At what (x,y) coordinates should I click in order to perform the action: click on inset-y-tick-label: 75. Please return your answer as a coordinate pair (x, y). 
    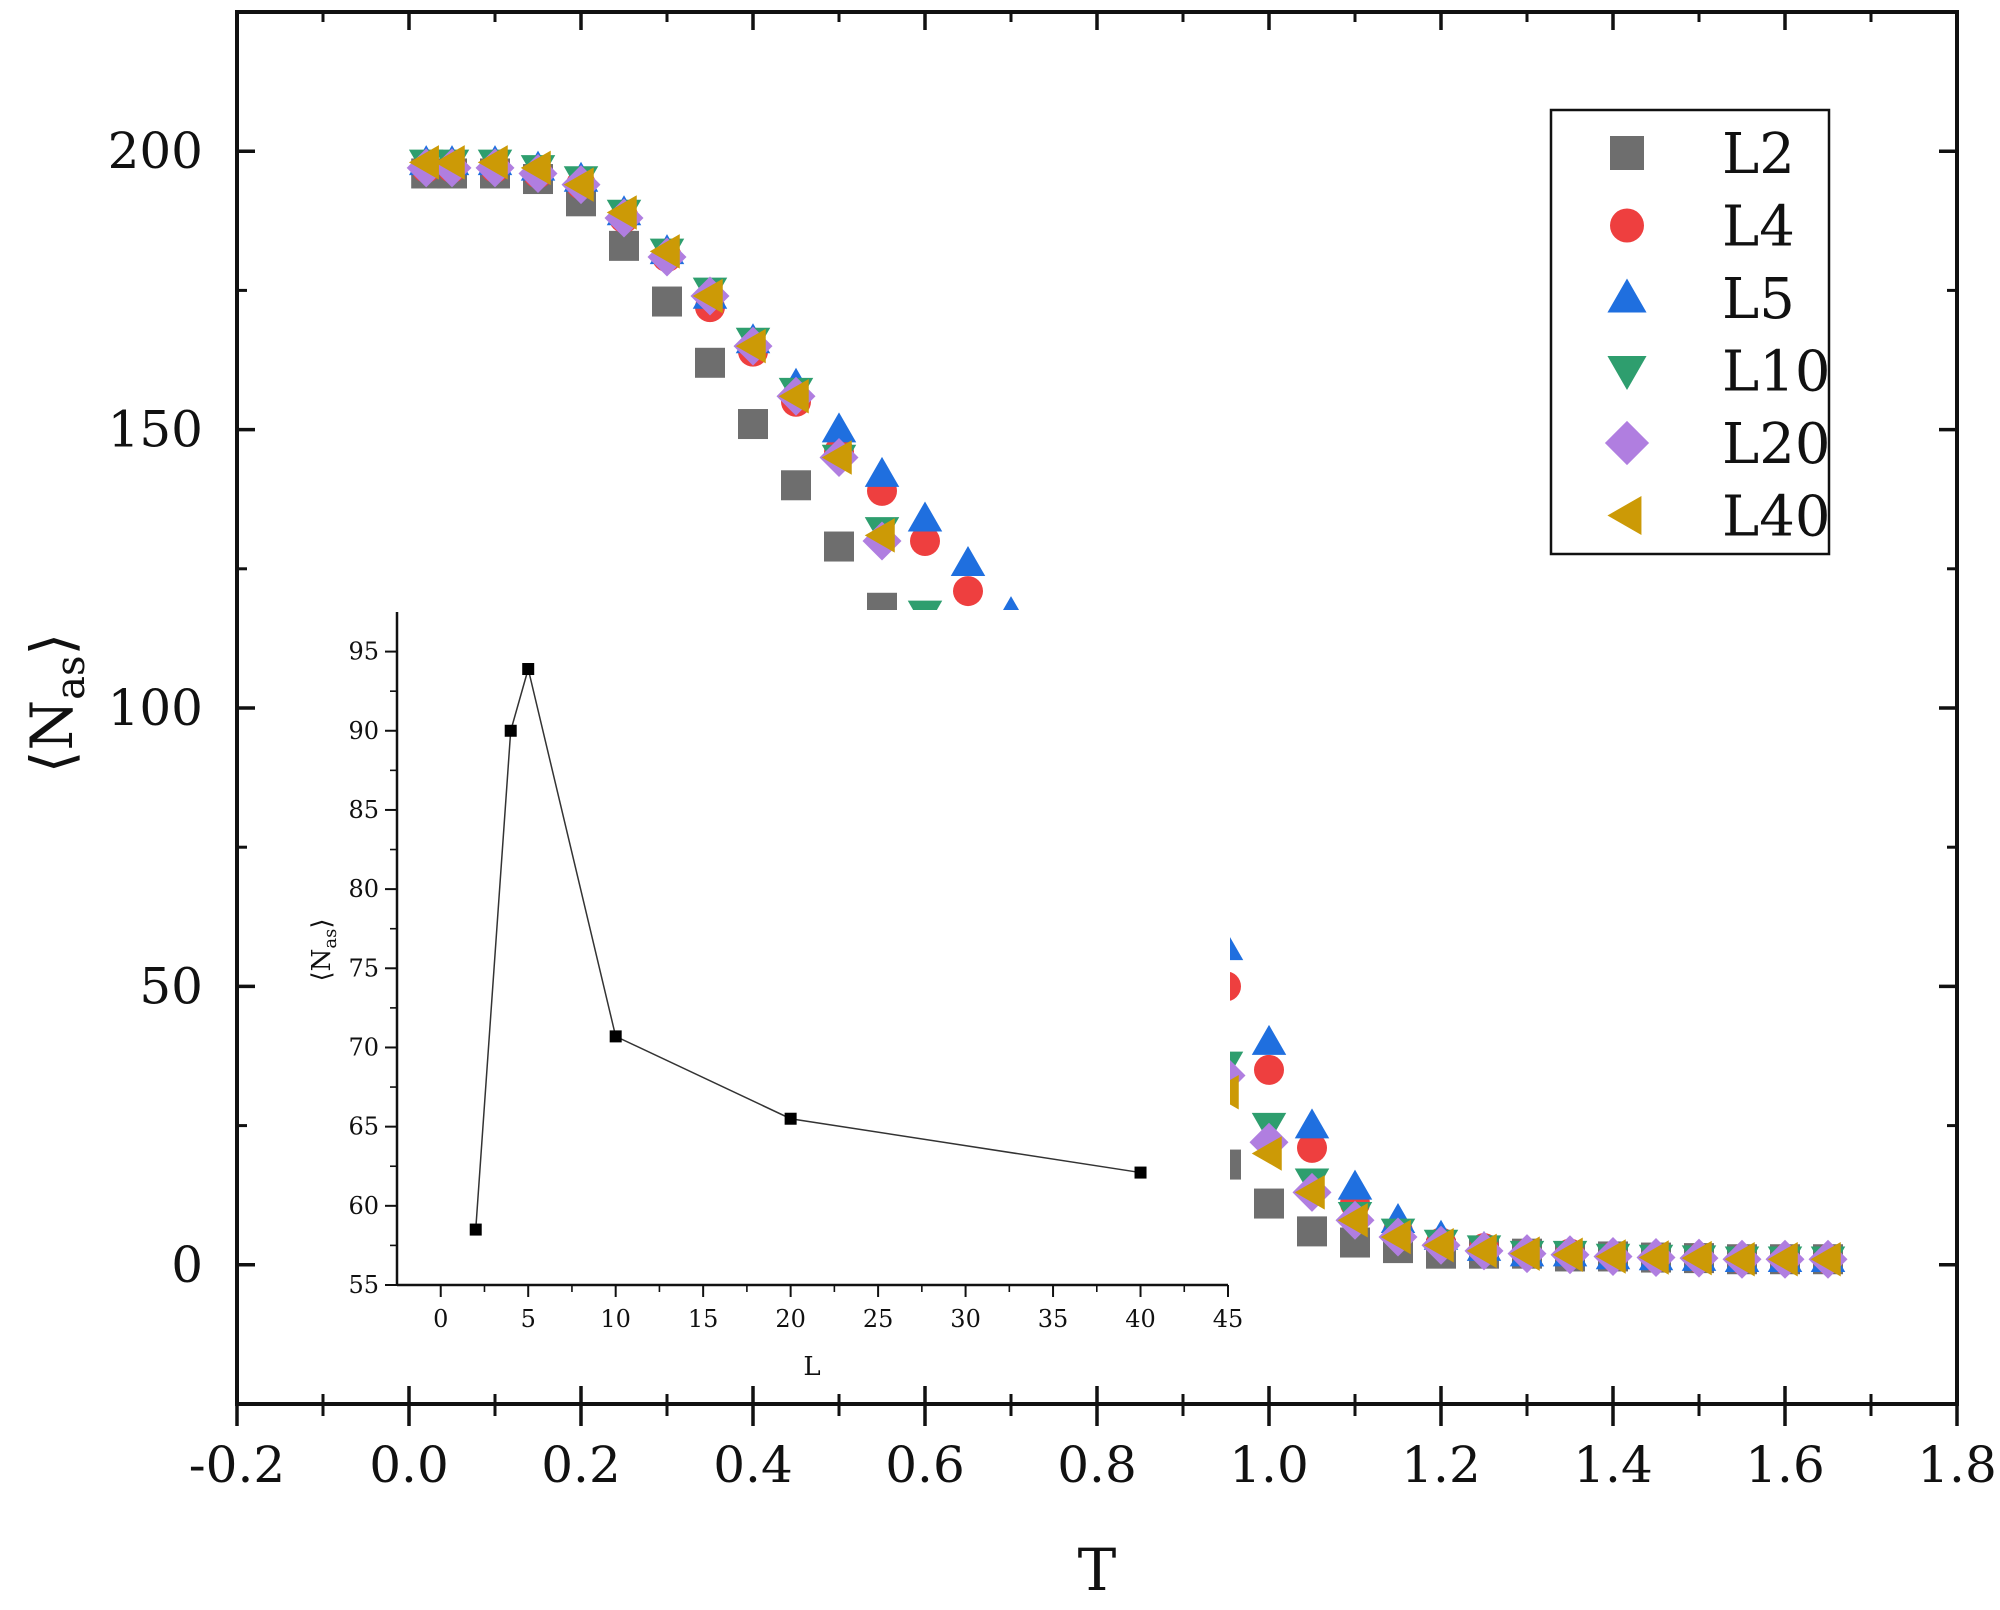
    Looking at the image, I should click on (363, 968).